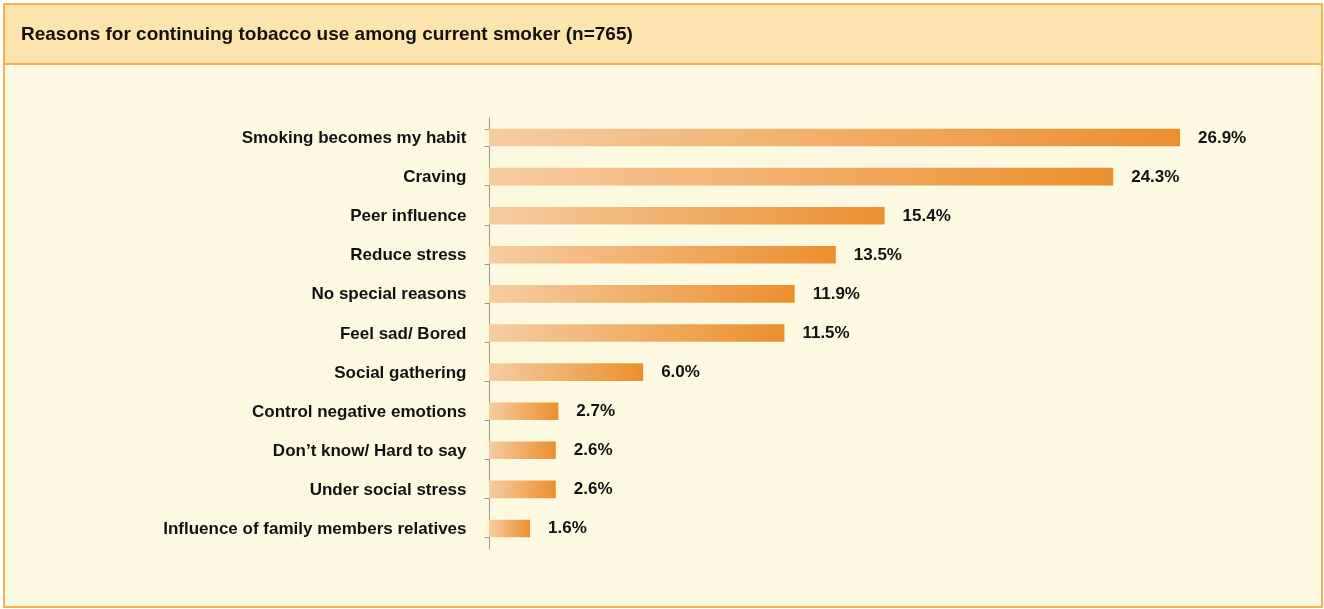  What do you see at coordinates (1222, 137) in the screenshot?
I see `data-label: 26.9%` at bounding box center [1222, 137].